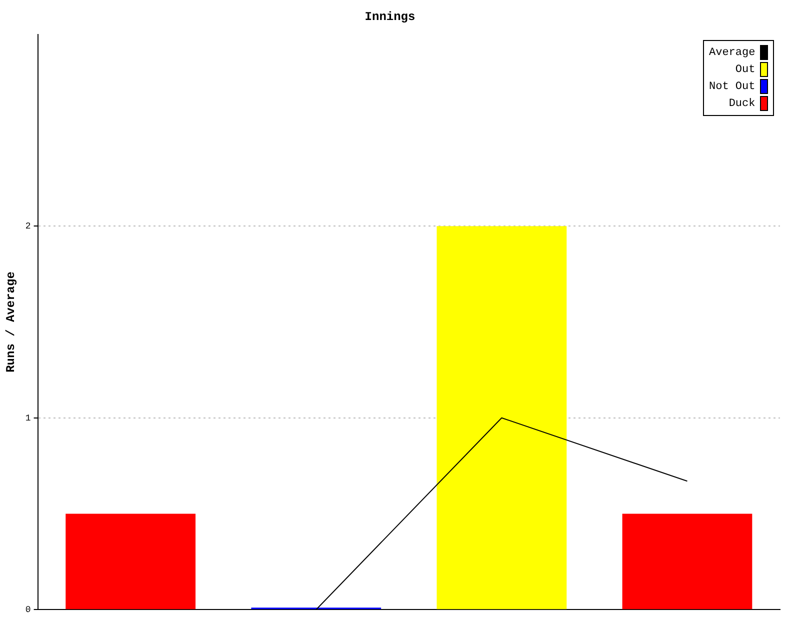 The height and width of the screenshot is (640, 800). What do you see at coordinates (11, 322) in the screenshot?
I see `y-axis-title: Runs / Average` at bounding box center [11, 322].